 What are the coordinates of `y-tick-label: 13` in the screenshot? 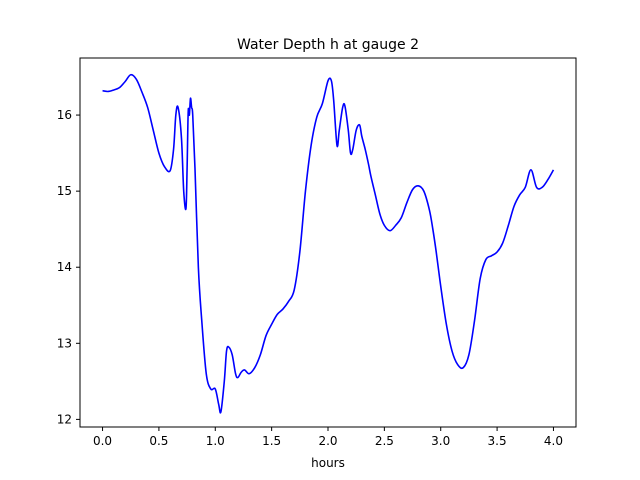 It's located at (64, 343).